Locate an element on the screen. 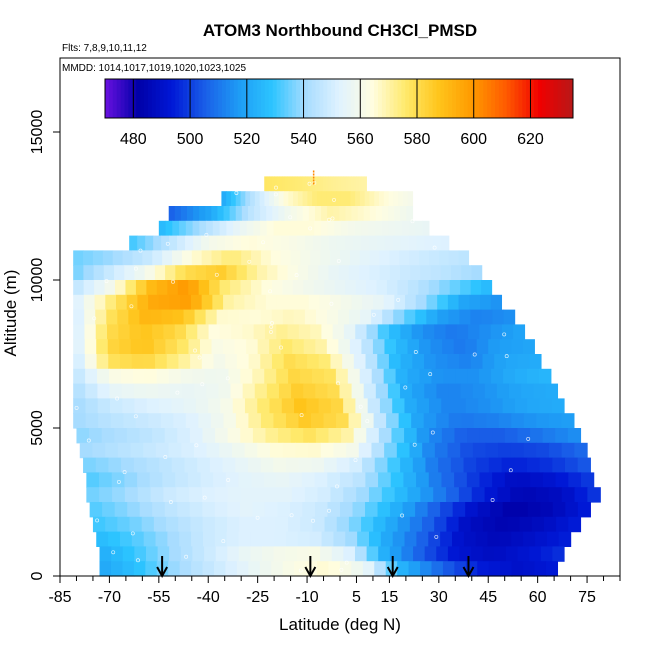 This screenshot has width=650, height=650. colorbar-tick-label: 500 is located at coordinates (190, 139).